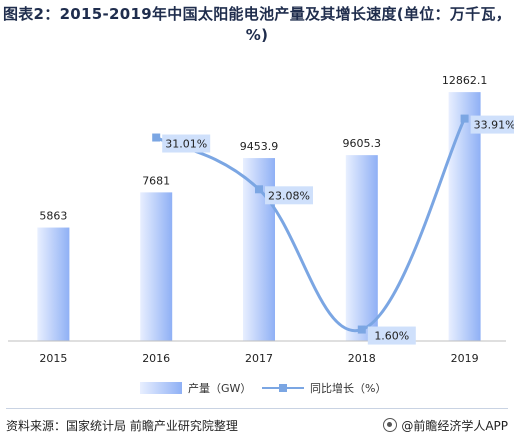 The image size is (514, 446). I want to click on brand-name: @前瞻经济学人APP, so click(454, 425).